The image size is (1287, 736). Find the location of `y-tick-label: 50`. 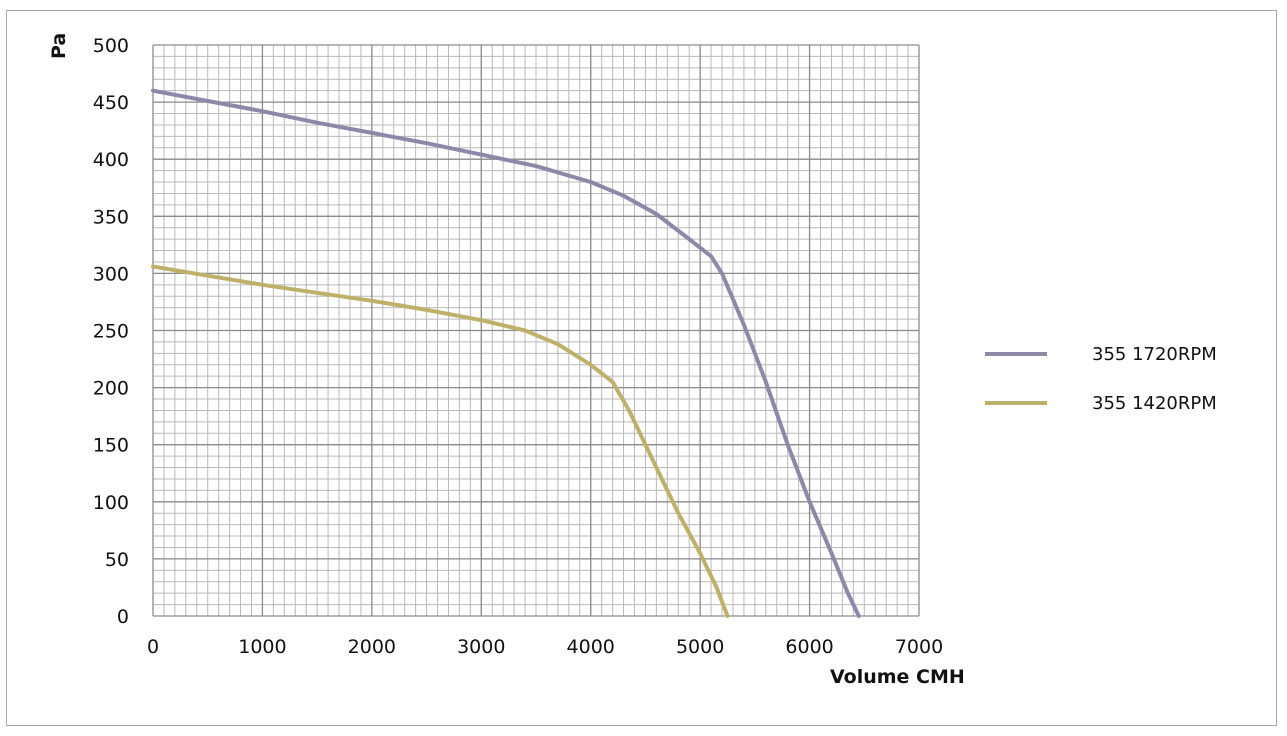

y-tick-label: 50 is located at coordinates (117, 560).